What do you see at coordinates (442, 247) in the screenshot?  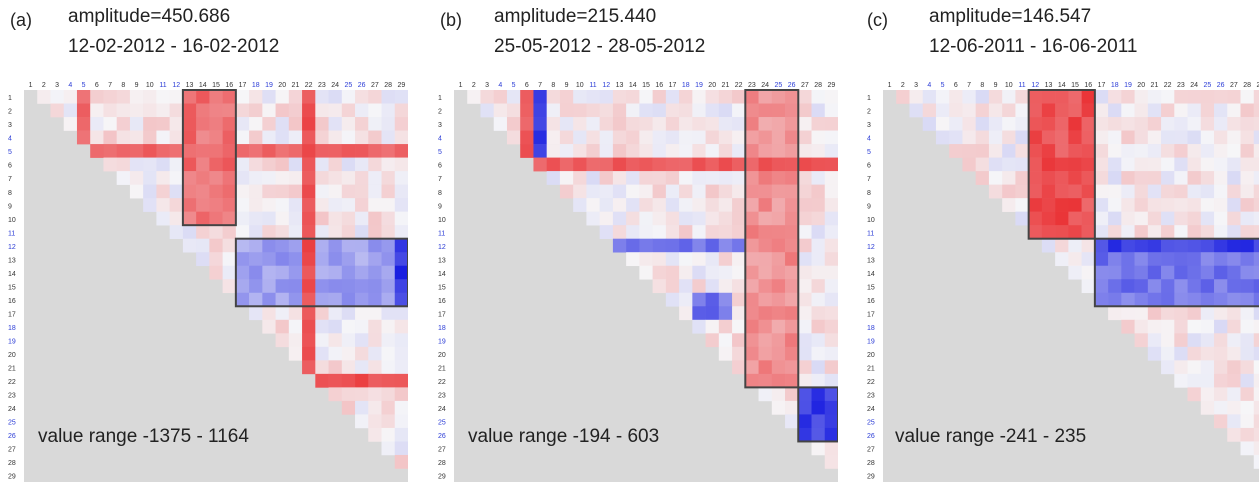 I see `row-tick-label: 12` at bounding box center [442, 247].